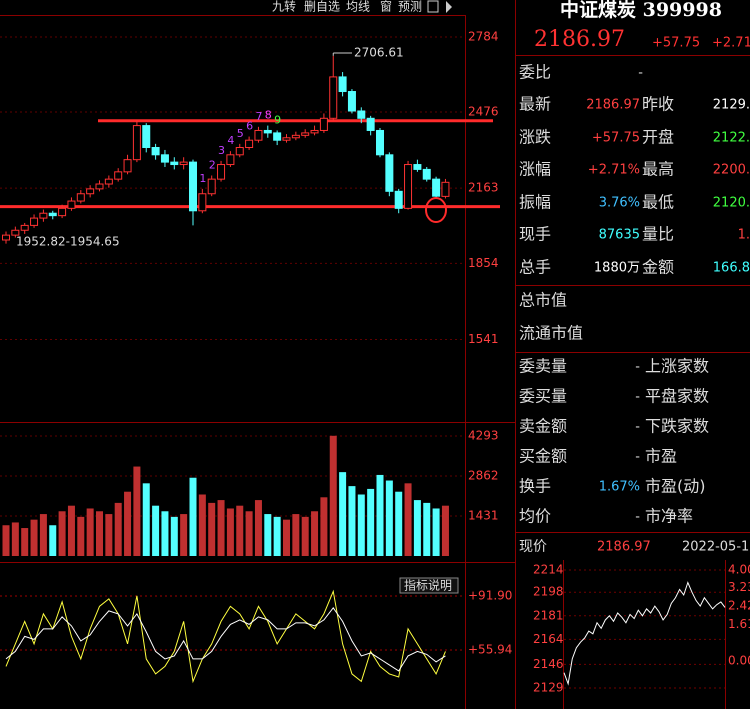  Describe the element at coordinates (358, 7) in the screenshot. I see `toolbar-button: 均线` at that location.